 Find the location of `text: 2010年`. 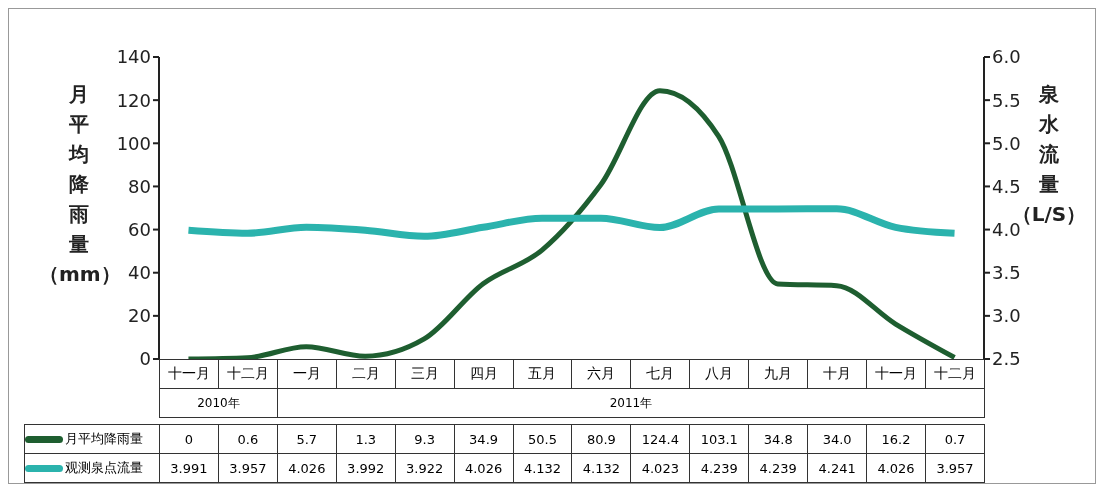

text: 2010年 is located at coordinates (218, 403).